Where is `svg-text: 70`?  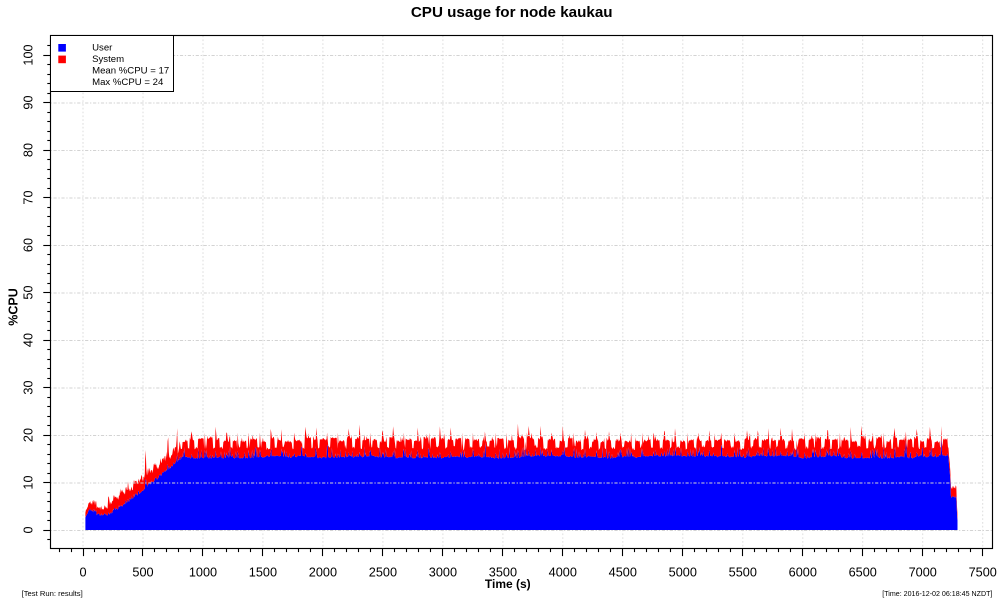 svg-text: 70 is located at coordinates (29, 197).